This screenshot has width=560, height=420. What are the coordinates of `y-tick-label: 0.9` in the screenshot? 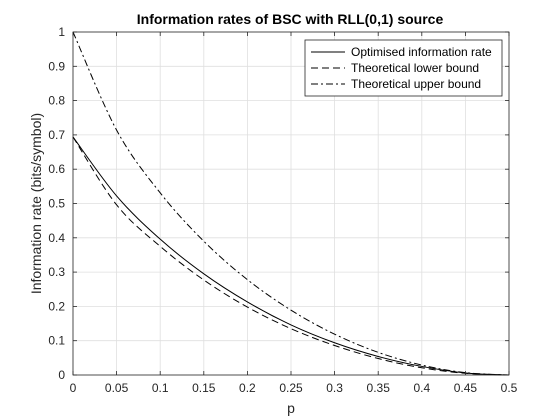 It's located at (56, 66).